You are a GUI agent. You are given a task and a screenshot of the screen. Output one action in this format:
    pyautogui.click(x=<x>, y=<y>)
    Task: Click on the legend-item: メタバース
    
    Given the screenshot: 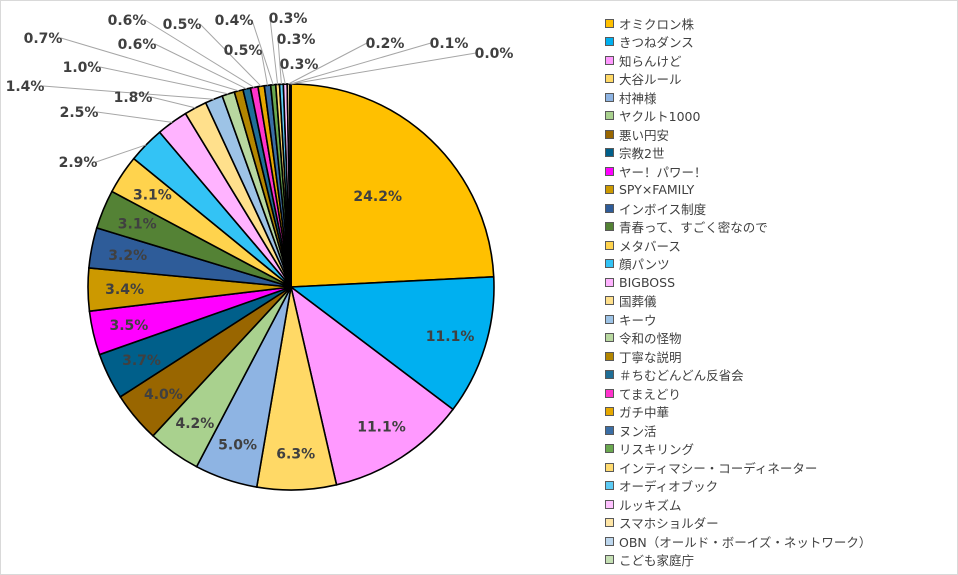 What is the action you would take?
    pyautogui.click(x=775, y=245)
    